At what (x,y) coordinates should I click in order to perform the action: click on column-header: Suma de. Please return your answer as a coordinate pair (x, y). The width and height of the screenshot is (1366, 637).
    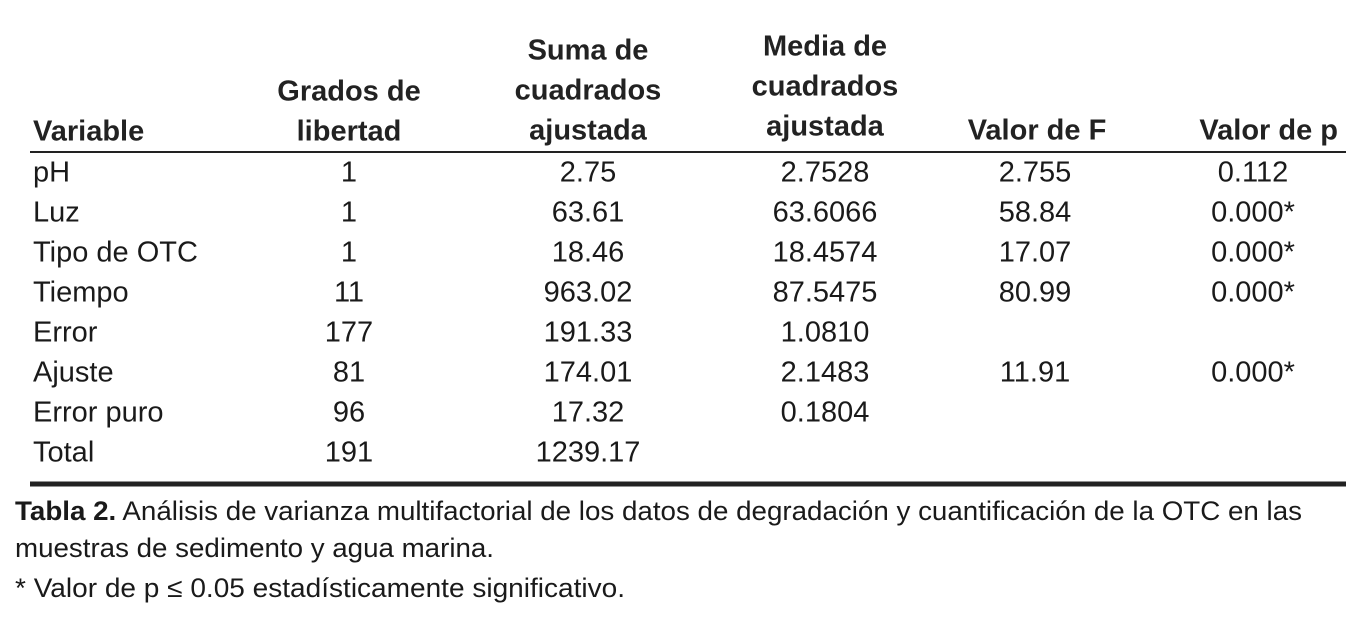
    Looking at the image, I should click on (588, 51).